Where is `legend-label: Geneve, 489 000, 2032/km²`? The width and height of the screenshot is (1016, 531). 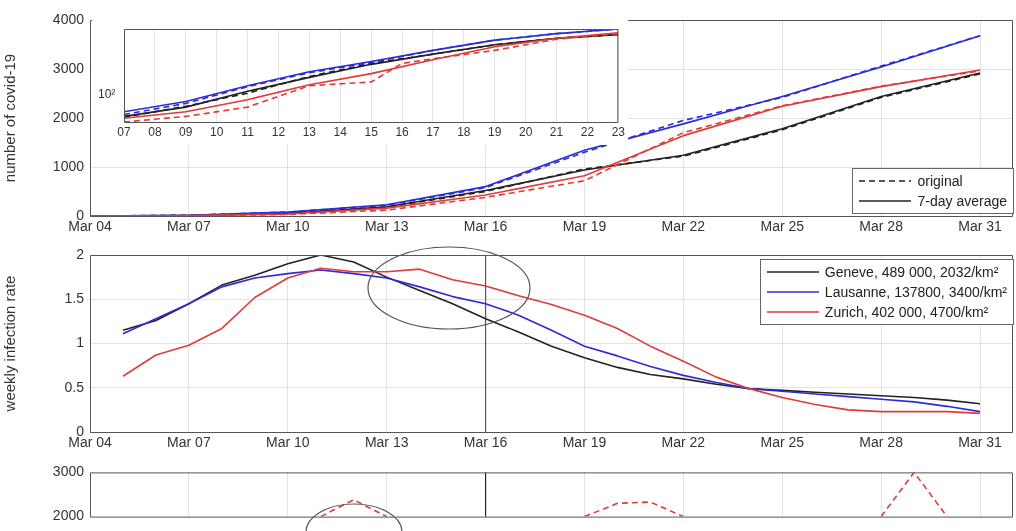 legend-label: Geneve, 489 000, 2032/km² is located at coordinates (911, 272).